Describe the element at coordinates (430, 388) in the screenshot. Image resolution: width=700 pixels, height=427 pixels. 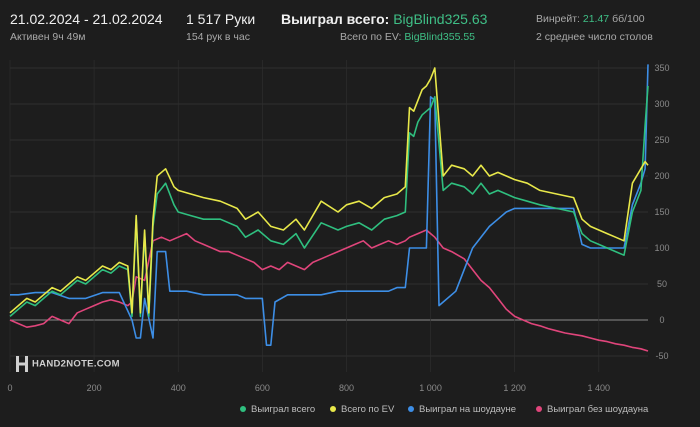
I see `x-tick-label: 1 000` at that location.